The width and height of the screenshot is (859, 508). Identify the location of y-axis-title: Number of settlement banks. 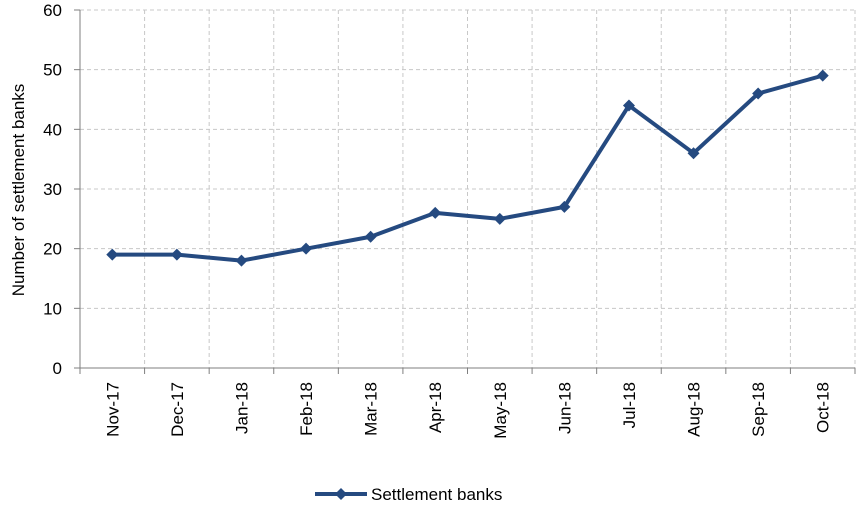
(18, 190).